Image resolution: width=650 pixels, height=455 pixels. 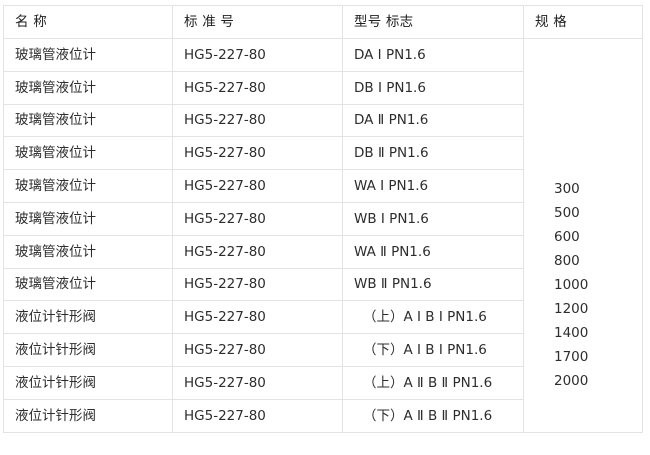 What do you see at coordinates (571, 285) in the screenshot?
I see `spec-value: 1000` at bounding box center [571, 285].